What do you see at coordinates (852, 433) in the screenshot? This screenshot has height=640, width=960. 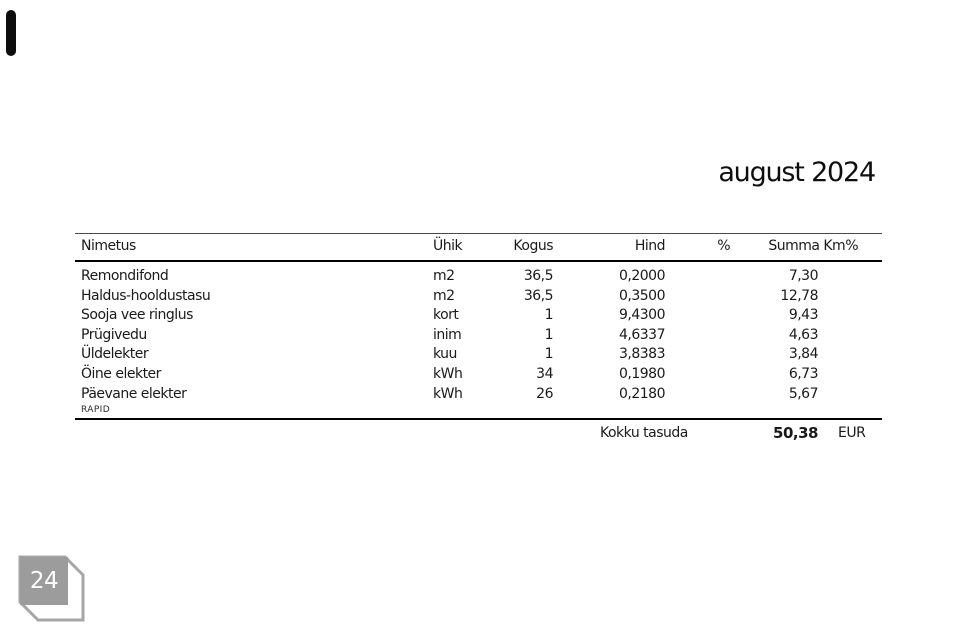 I see `total-currency: EUR` at bounding box center [852, 433].